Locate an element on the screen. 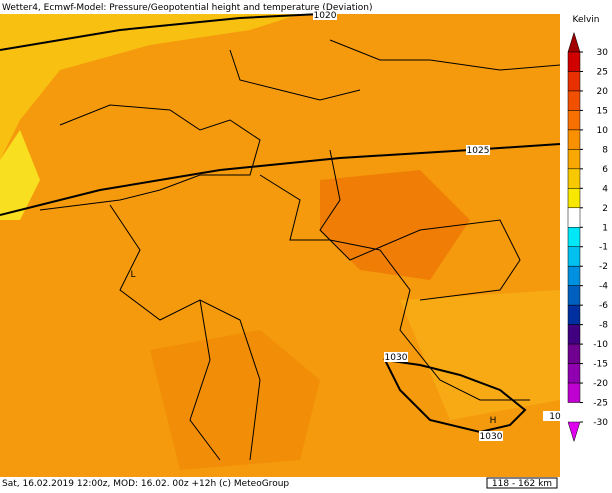 The image size is (612, 493). legend-label: 1 is located at coordinates (605, 228).